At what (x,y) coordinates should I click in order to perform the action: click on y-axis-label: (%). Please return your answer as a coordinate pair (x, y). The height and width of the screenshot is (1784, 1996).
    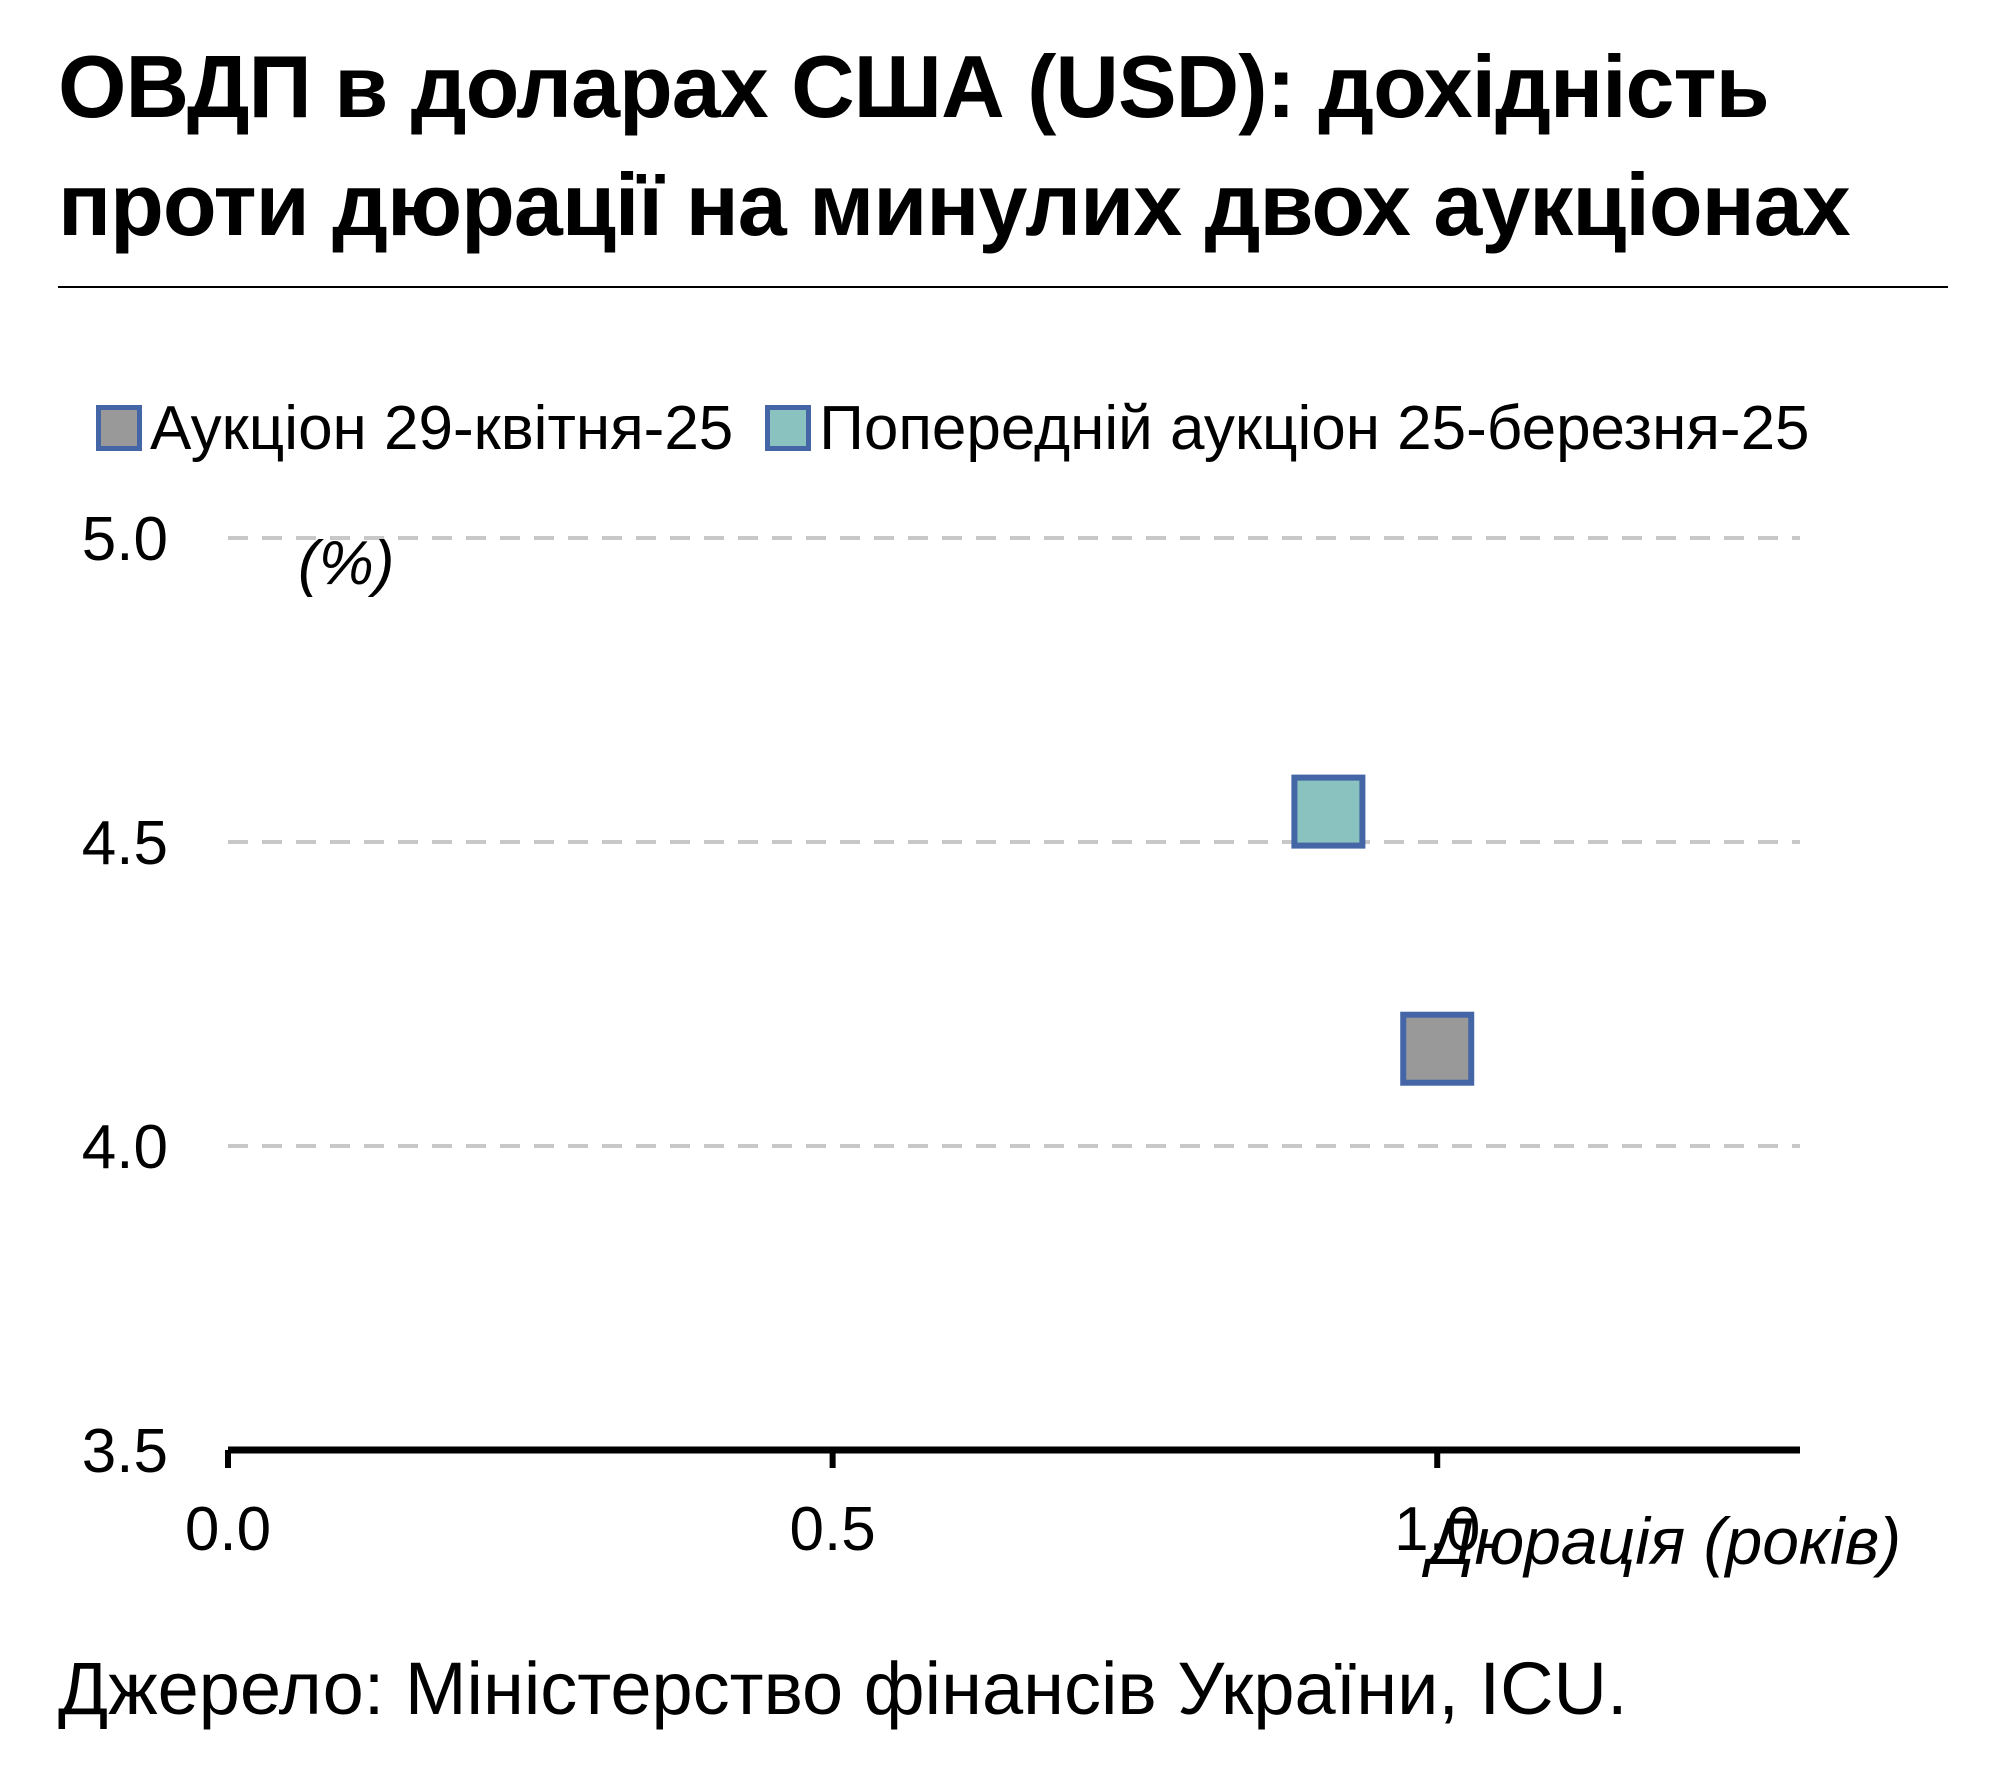
    Looking at the image, I should click on (346, 563).